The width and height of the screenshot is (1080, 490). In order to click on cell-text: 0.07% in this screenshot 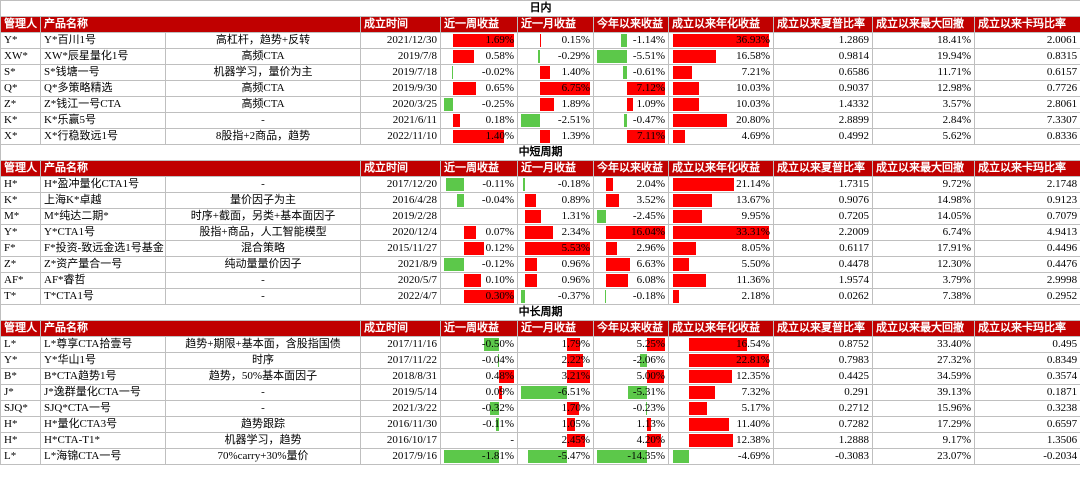, I will do `click(499, 232)`.